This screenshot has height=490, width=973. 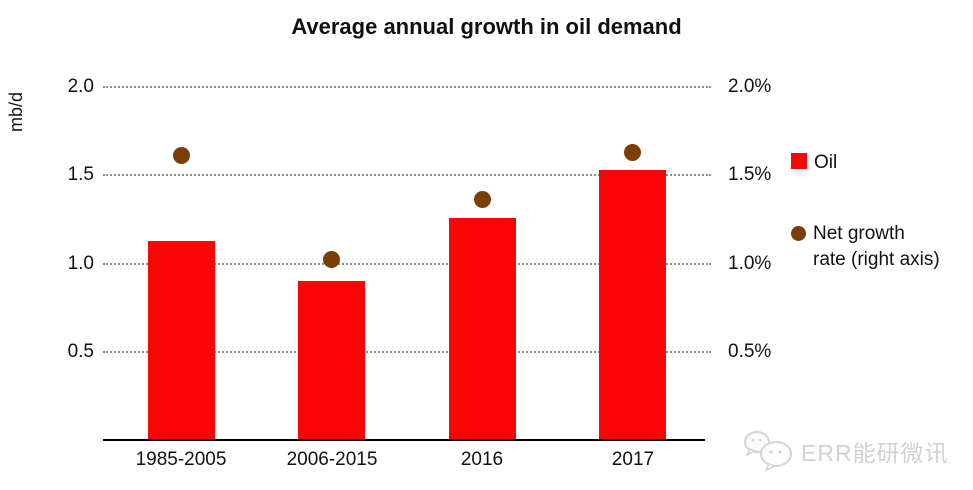 I want to click on left-axis-tick-label: 2.0, so click(x=80, y=86).